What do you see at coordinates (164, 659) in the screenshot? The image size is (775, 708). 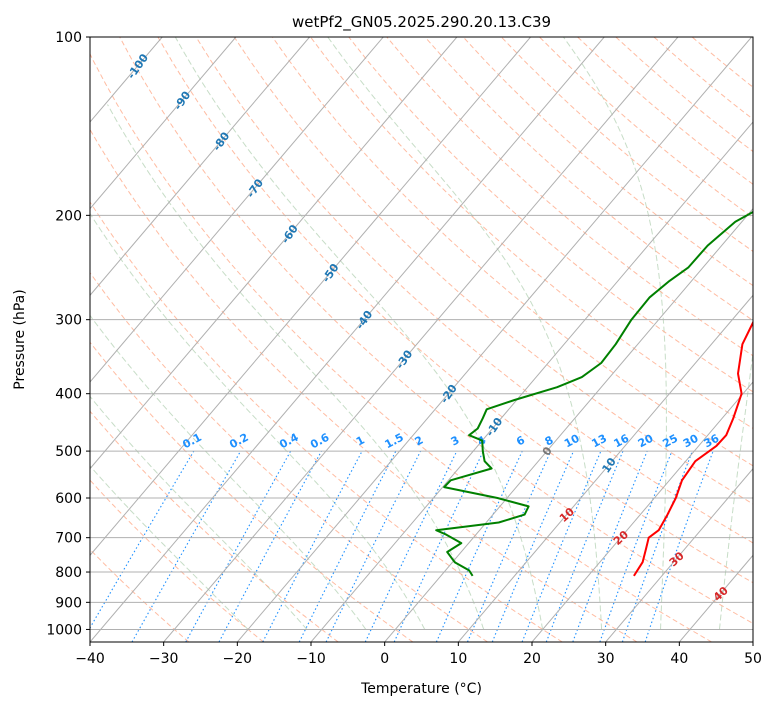 I see `x-tick-label: −30` at bounding box center [164, 659].